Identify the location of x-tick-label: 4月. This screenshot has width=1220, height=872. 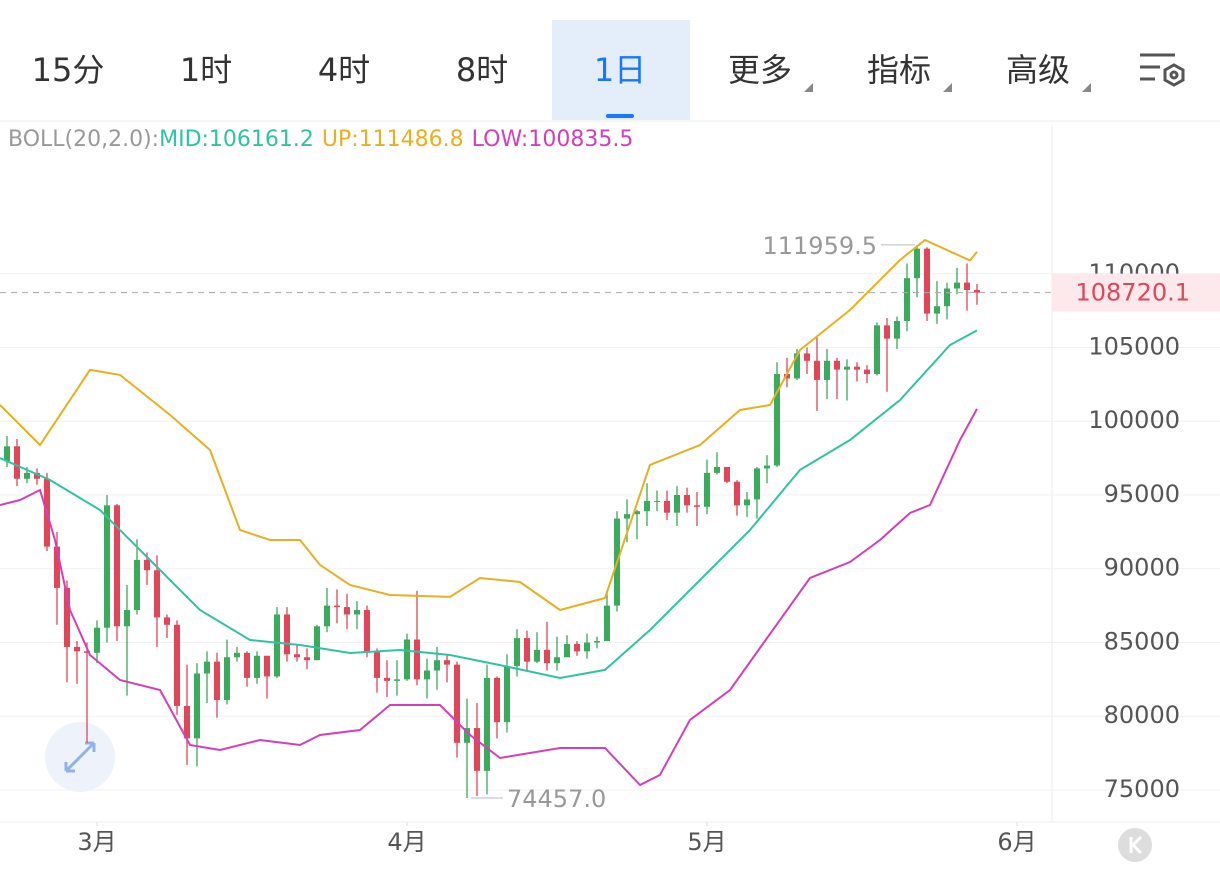
(406, 842).